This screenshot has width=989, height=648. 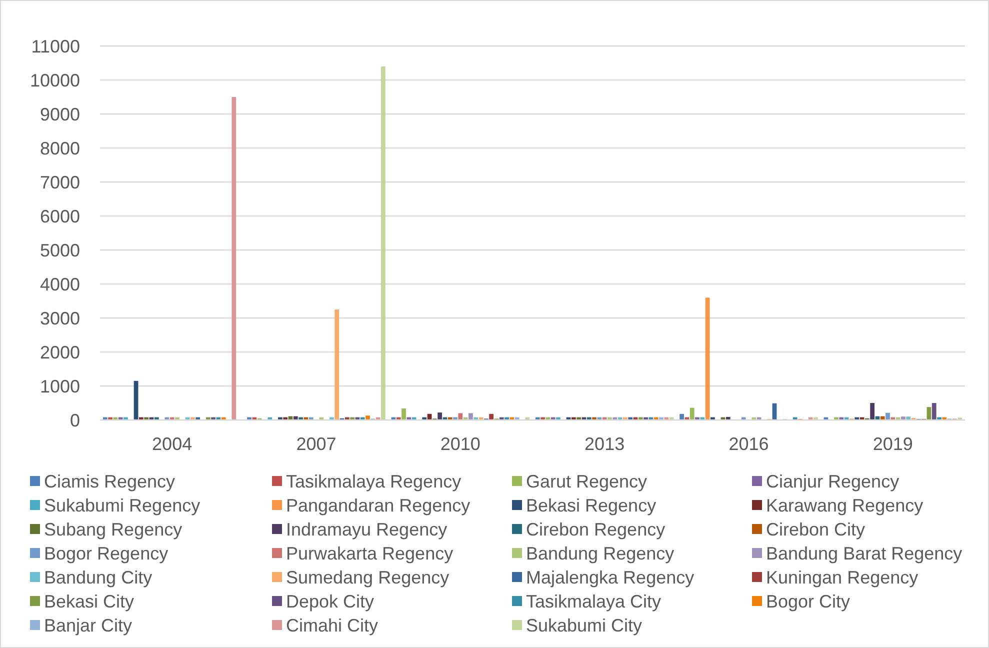 What do you see at coordinates (367, 529) in the screenshot?
I see `legend-label: Indramayu Regency` at bounding box center [367, 529].